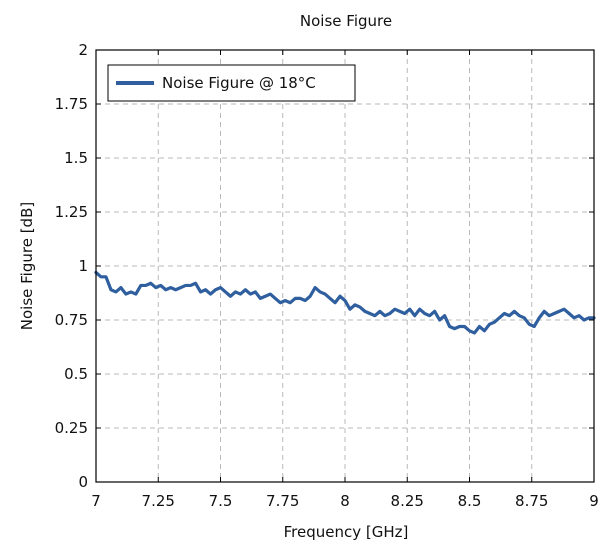  Describe the element at coordinates (71, 428) in the screenshot. I see `y-tick-label: 0.25` at that location.